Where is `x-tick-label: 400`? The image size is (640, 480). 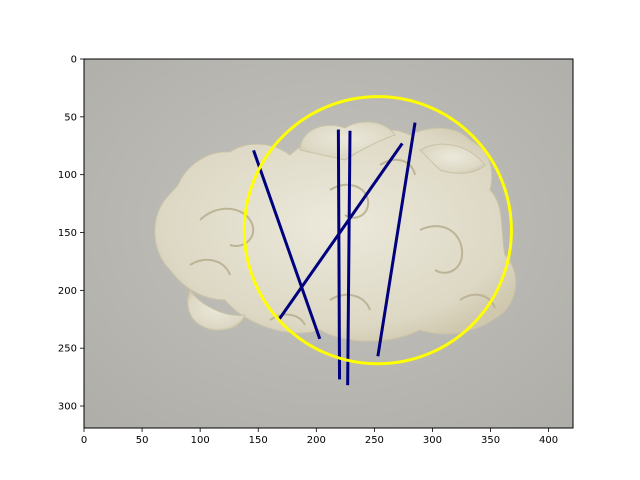
x-tick-label: 400 is located at coordinates (548, 440).